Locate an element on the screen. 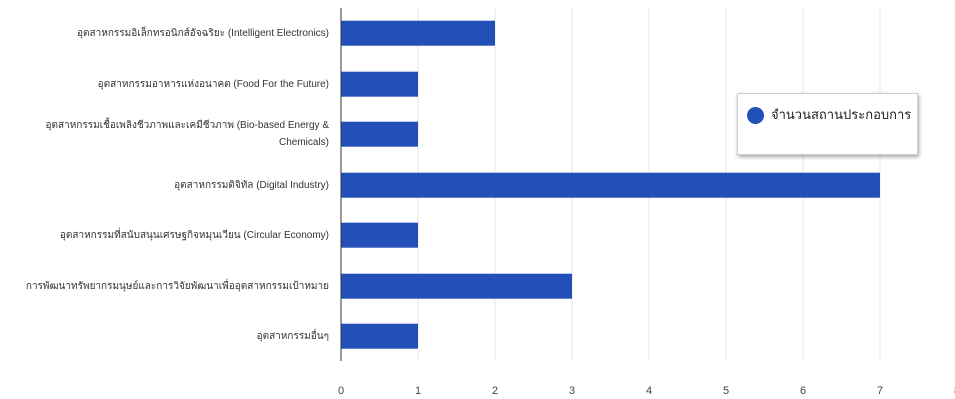  x-tick-label: 7 is located at coordinates (880, 391).